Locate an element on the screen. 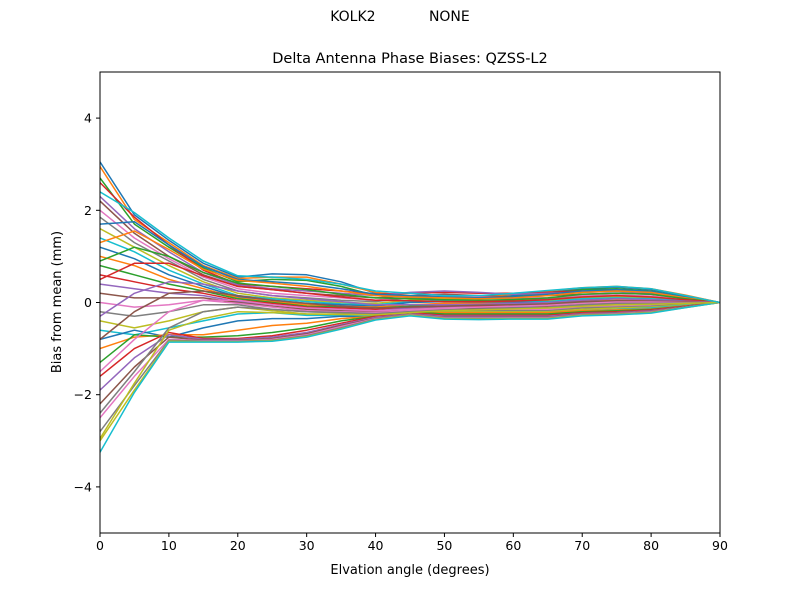 Image resolution: width=800 pixels, height=600 pixels. x-tick-label: 30 is located at coordinates (307, 545).